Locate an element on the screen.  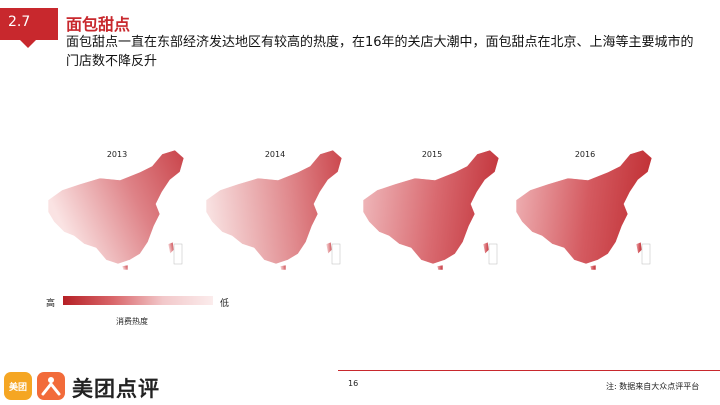
section-number: 2.7 is located at coordinates (19, 22).